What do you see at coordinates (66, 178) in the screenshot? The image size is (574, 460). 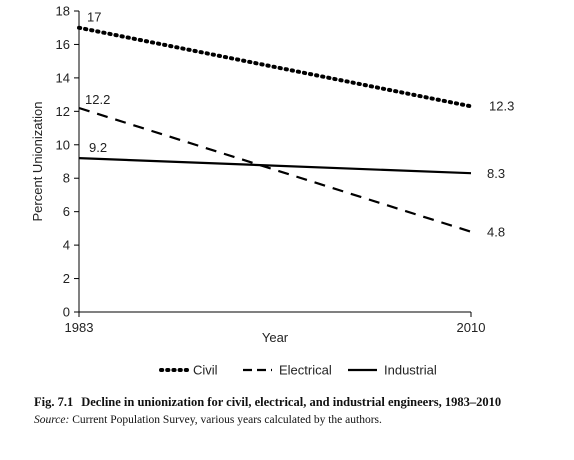 I see `y-tick-label: 8` at bounding box center [66, 178].